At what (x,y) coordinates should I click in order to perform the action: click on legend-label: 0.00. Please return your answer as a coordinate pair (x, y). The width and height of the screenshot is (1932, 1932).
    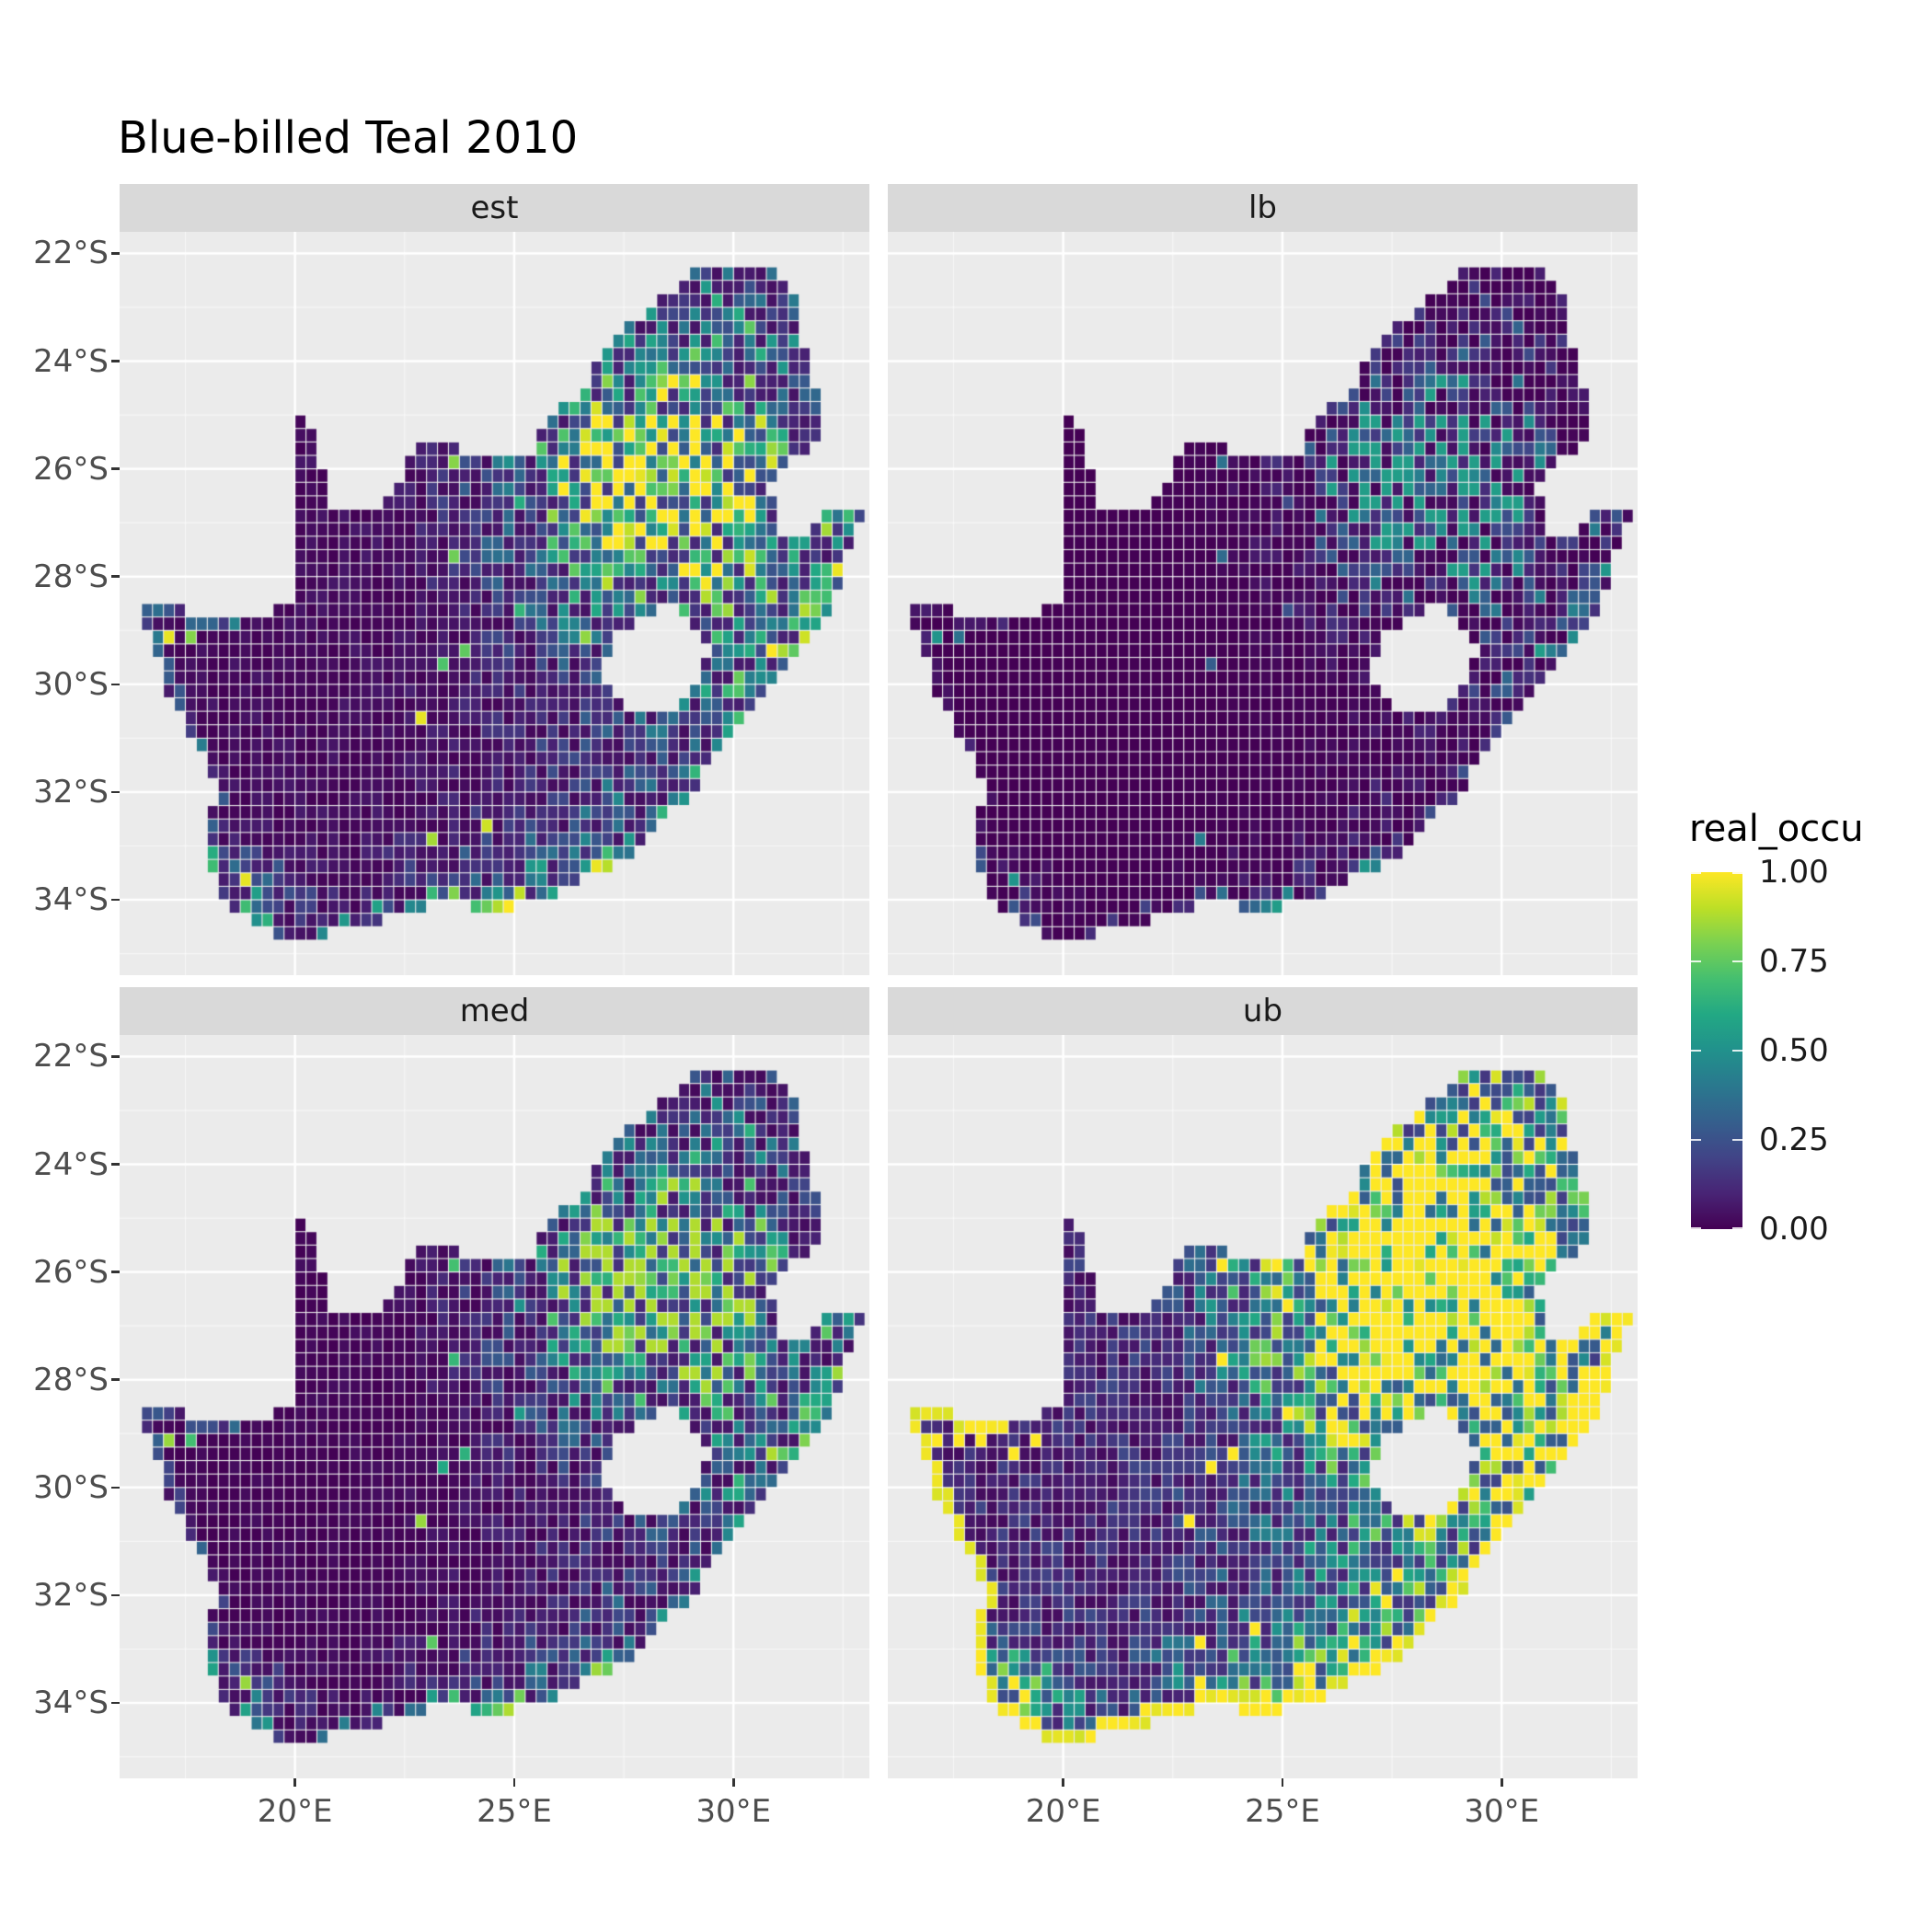
    Looking at the image, I should click on (1794, 1229).